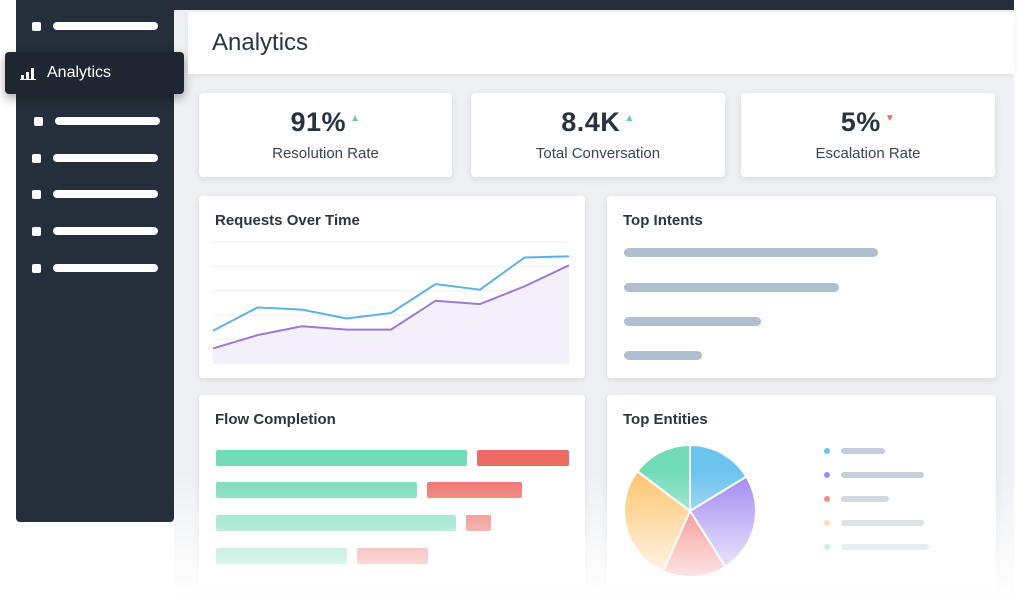  Describe the element at coordinates (260, 42) in the screenshot. I see `page-title: Analytics` at that location.